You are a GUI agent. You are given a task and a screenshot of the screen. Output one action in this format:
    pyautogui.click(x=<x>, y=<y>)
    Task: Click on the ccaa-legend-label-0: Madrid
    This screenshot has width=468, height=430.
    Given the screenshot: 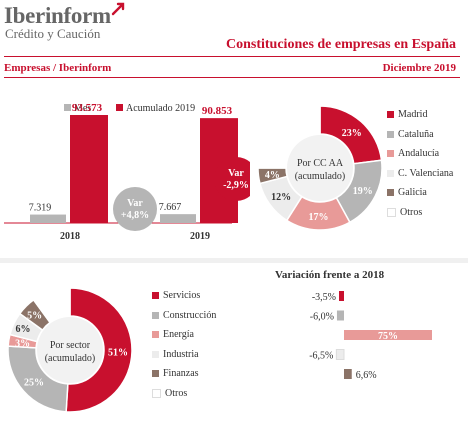 What is the action you would take?
    pyautogui.click(x=413, y=114)
    